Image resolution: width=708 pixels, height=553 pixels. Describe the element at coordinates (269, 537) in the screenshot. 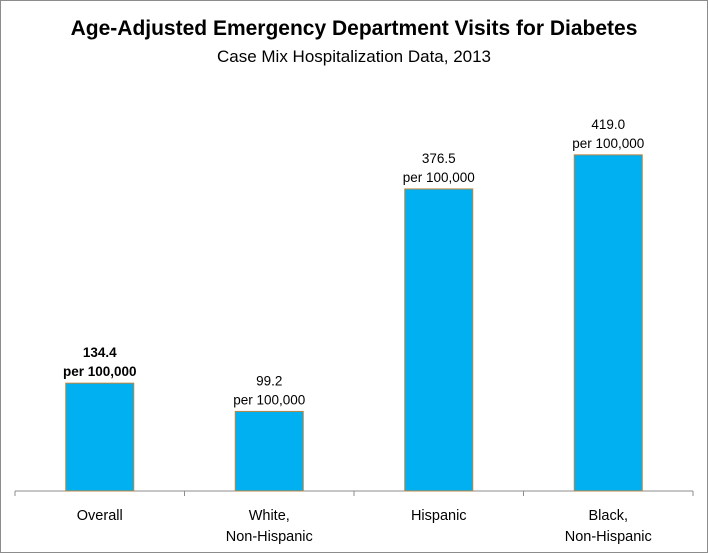

I see `category-label-1-1: Non-Hispanic` at that location.